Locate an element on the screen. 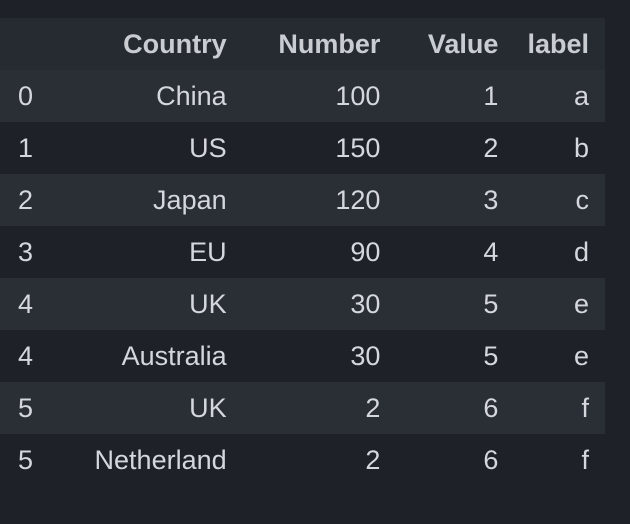 Image resolution: width=630 pixels, height=524 pixels. column-header-number: Number is located at coordinates (304, 44).